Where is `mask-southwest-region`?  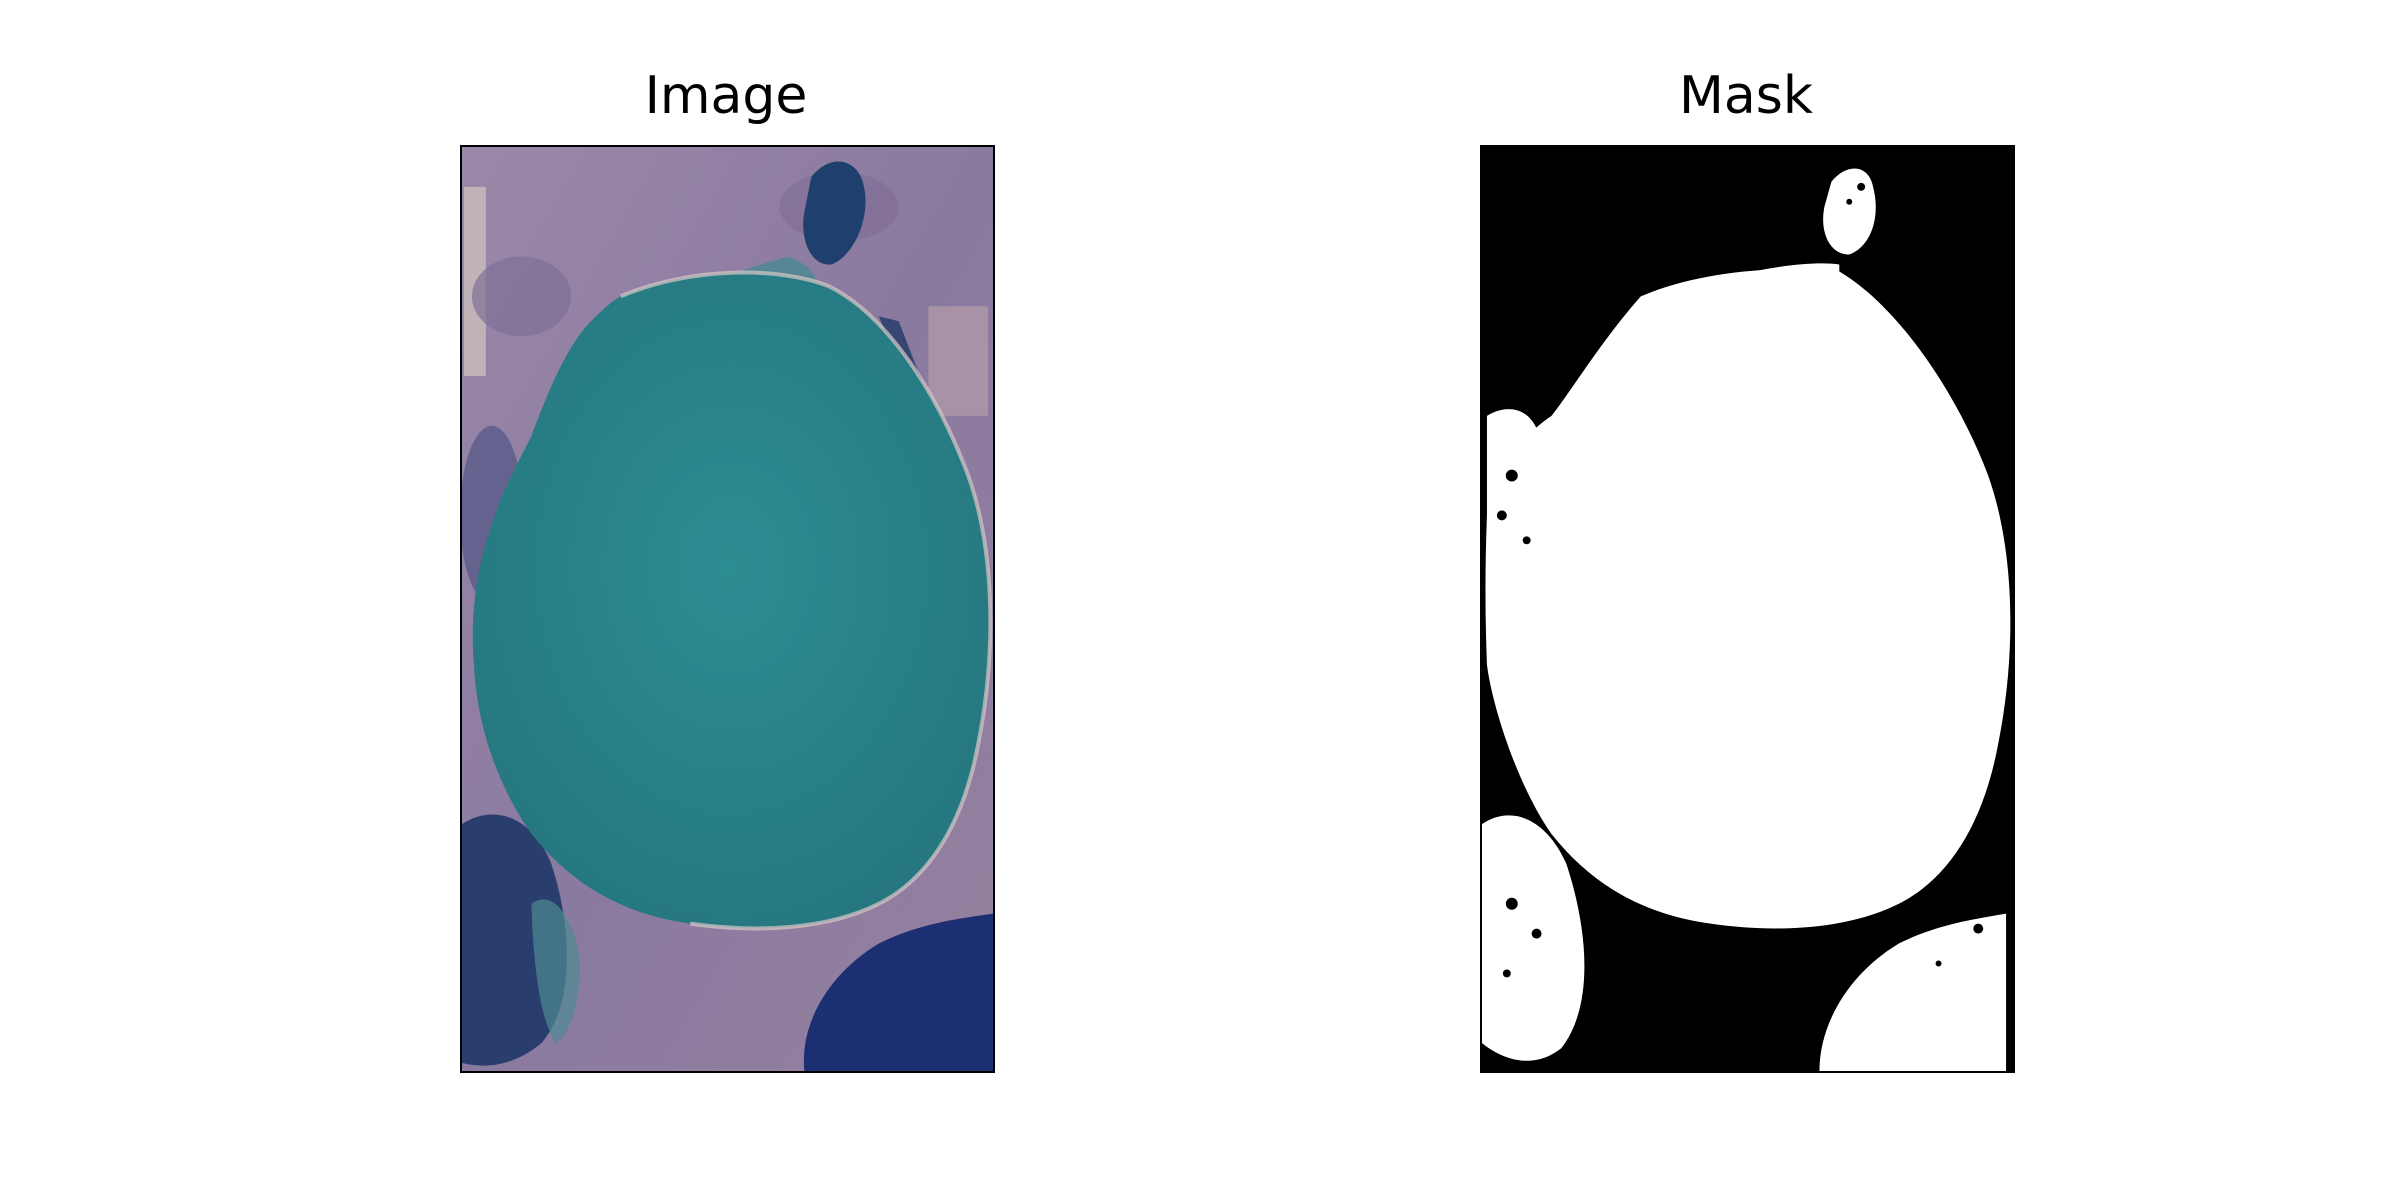
mask-southwest-region is located at coordinates (1533, 938).